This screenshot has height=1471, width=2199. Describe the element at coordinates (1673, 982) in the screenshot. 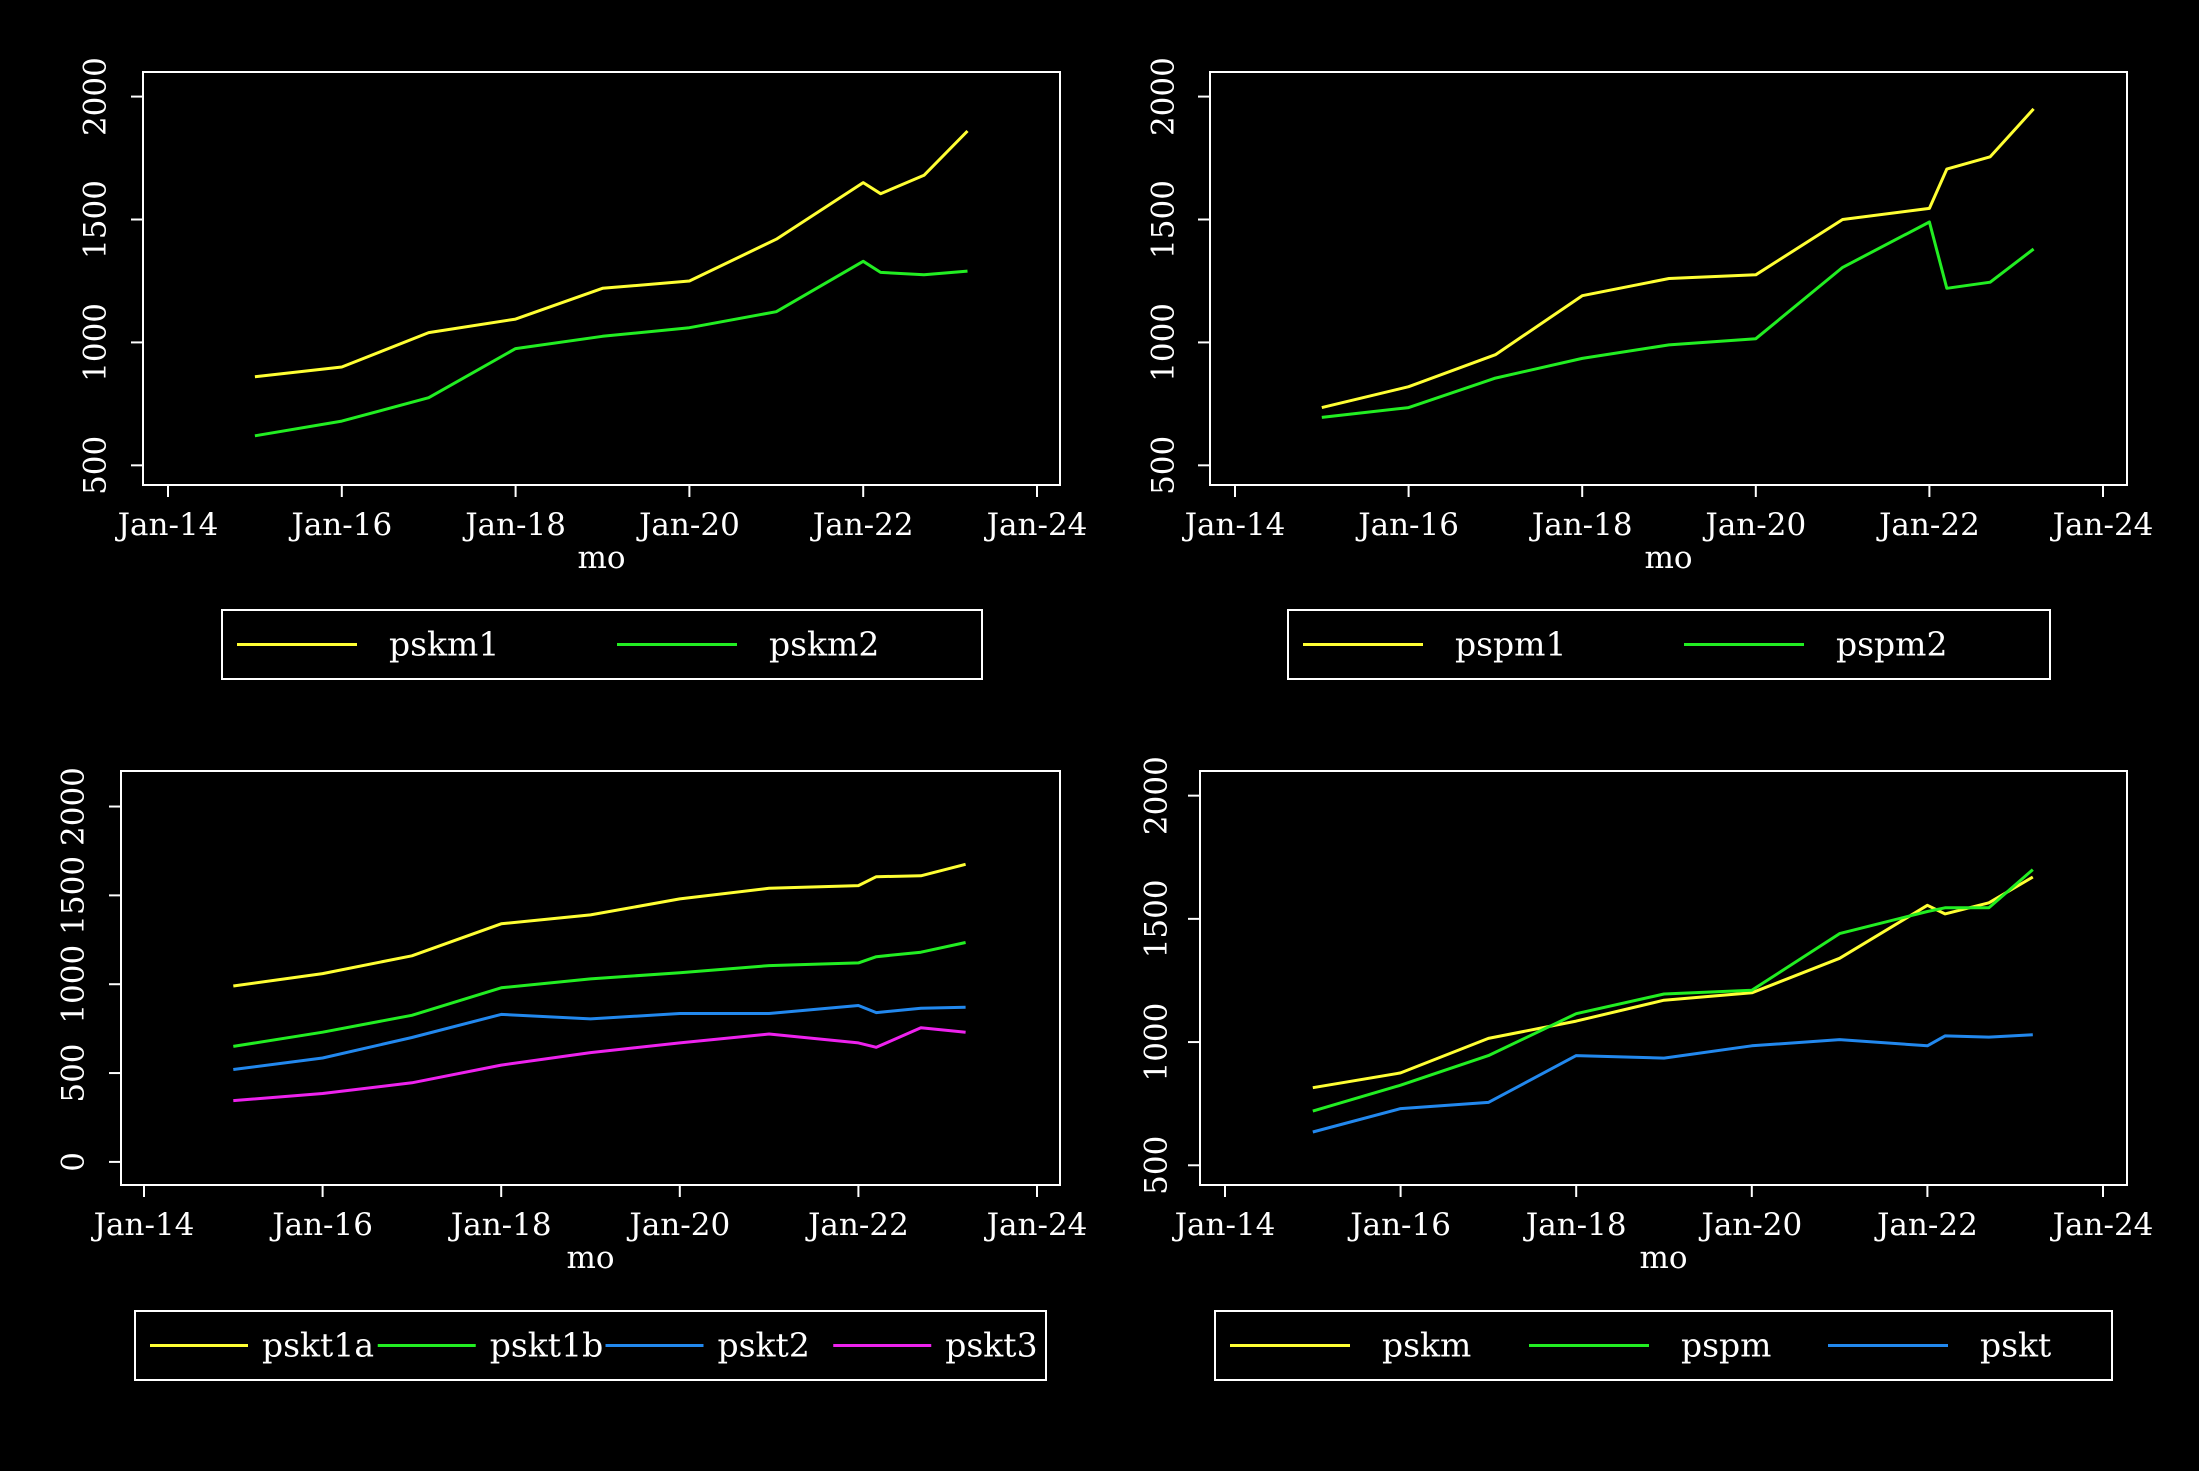

I see `series-line-pskm` at that location.